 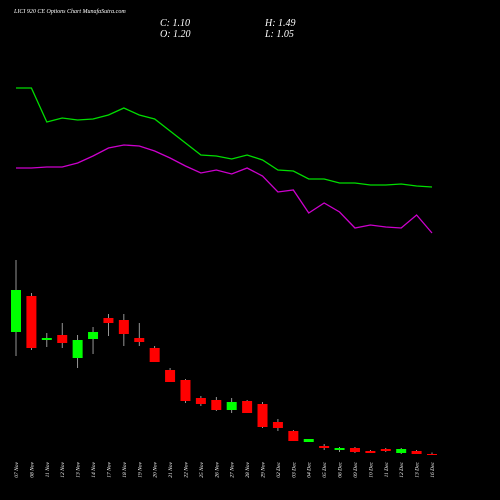 I want to click on low-label: L: 1.05, so click(x=279, y=34).